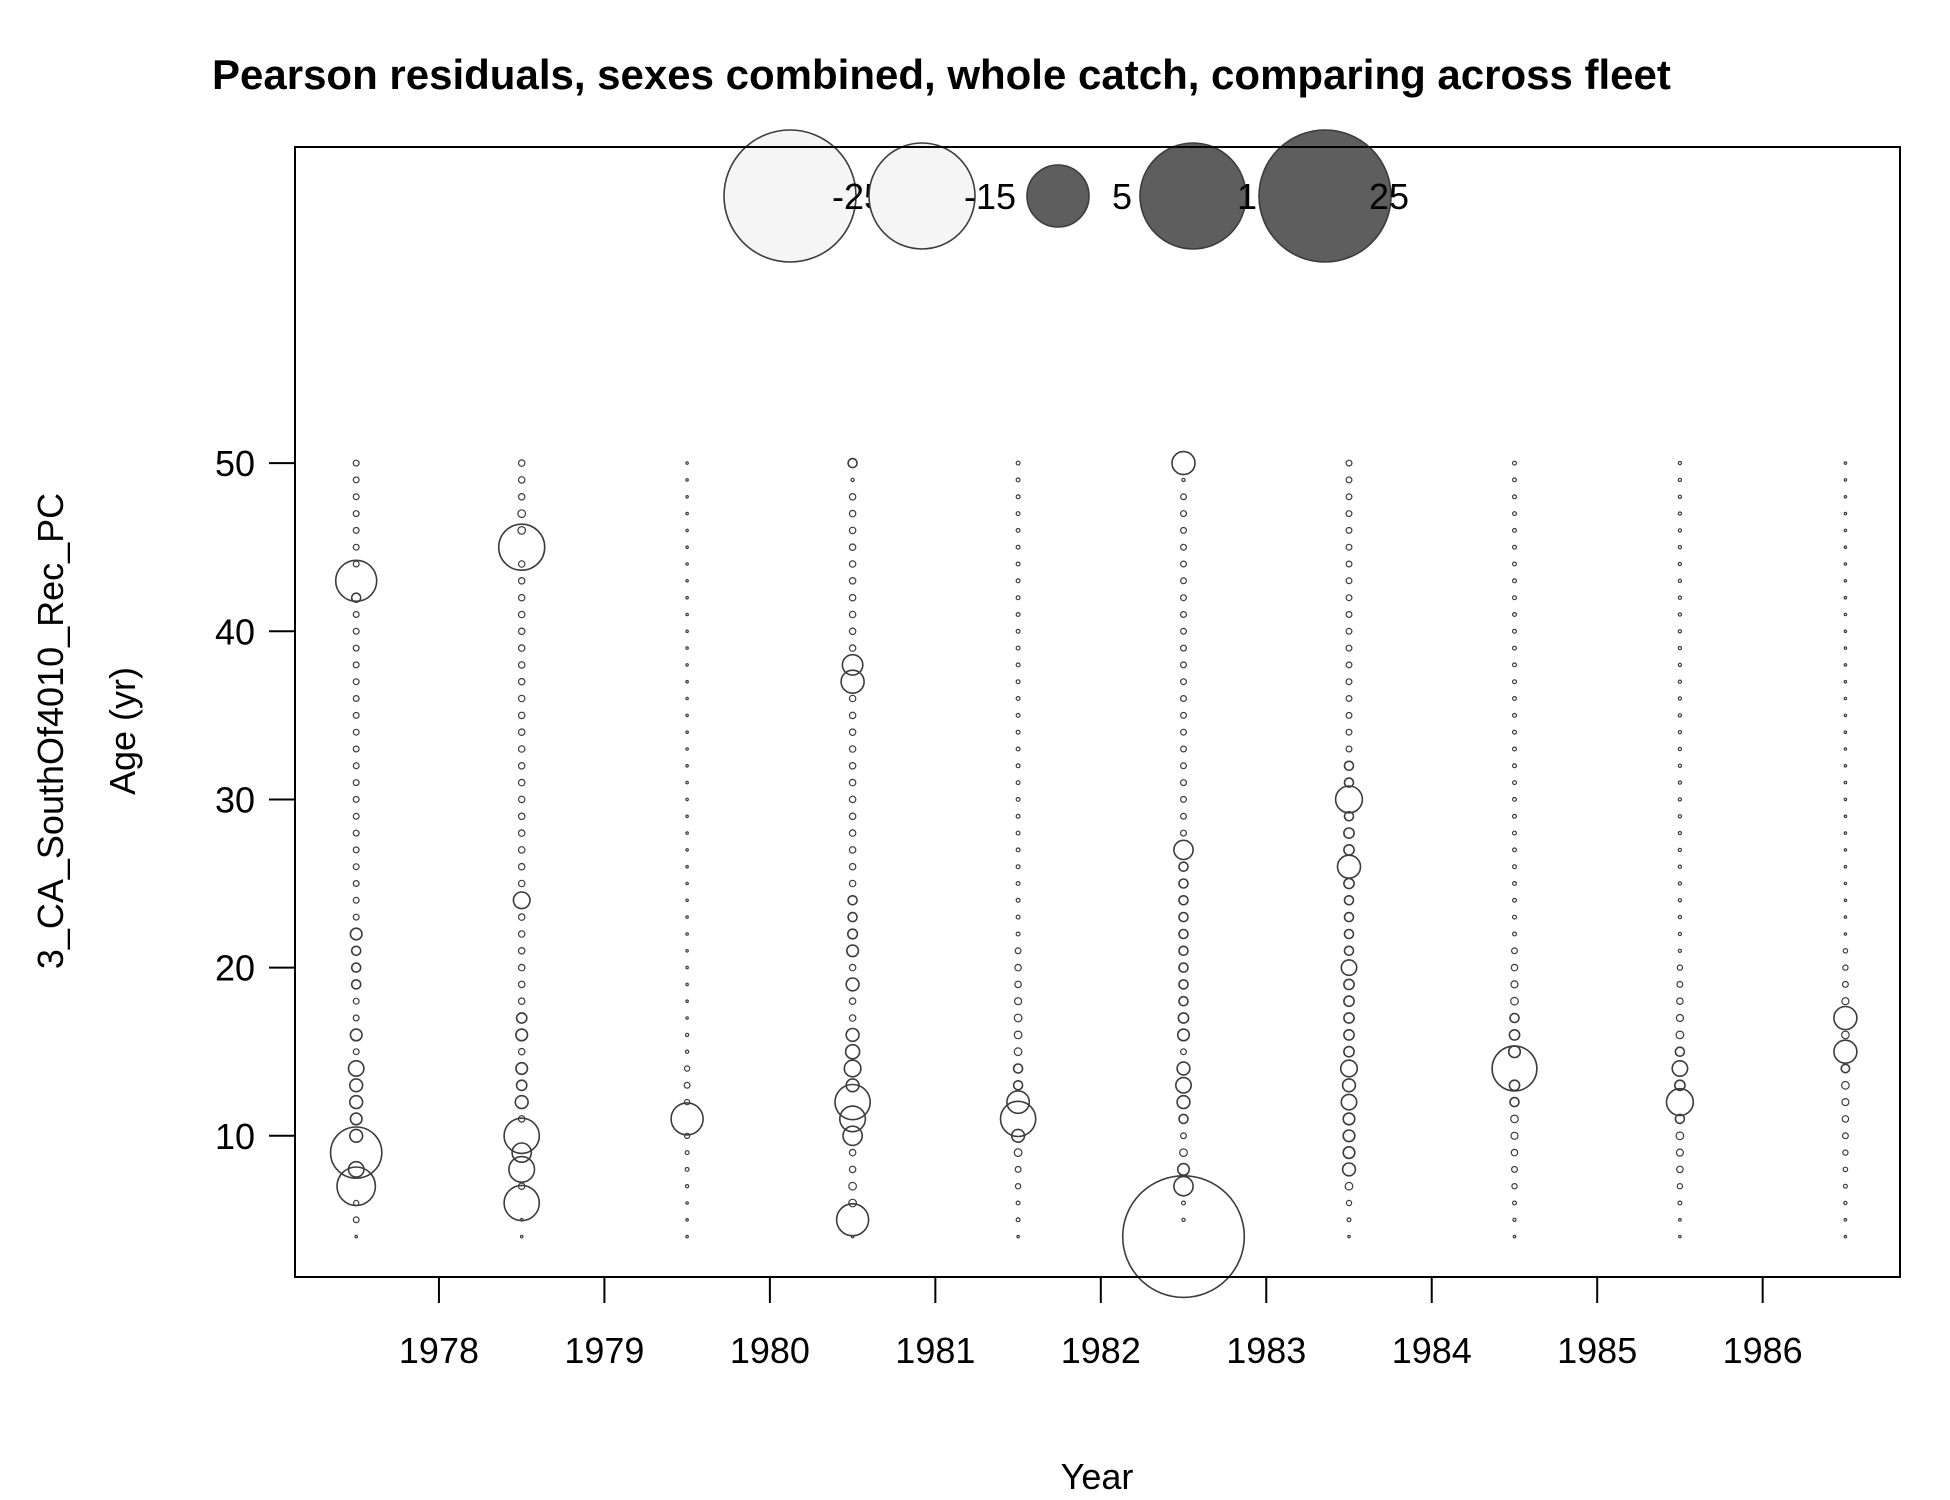 This screenshot has height=1500, width=1950. I want to click on legend-label: 25, so click(1389, 196).